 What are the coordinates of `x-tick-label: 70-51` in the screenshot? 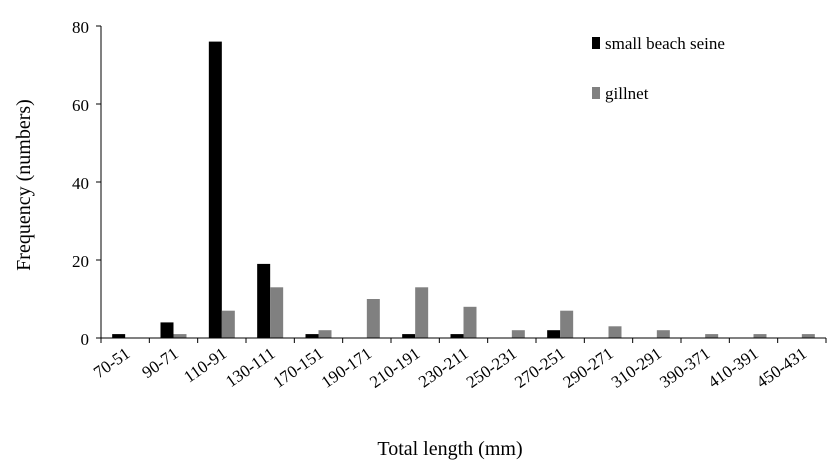 It's located at (111, 363).